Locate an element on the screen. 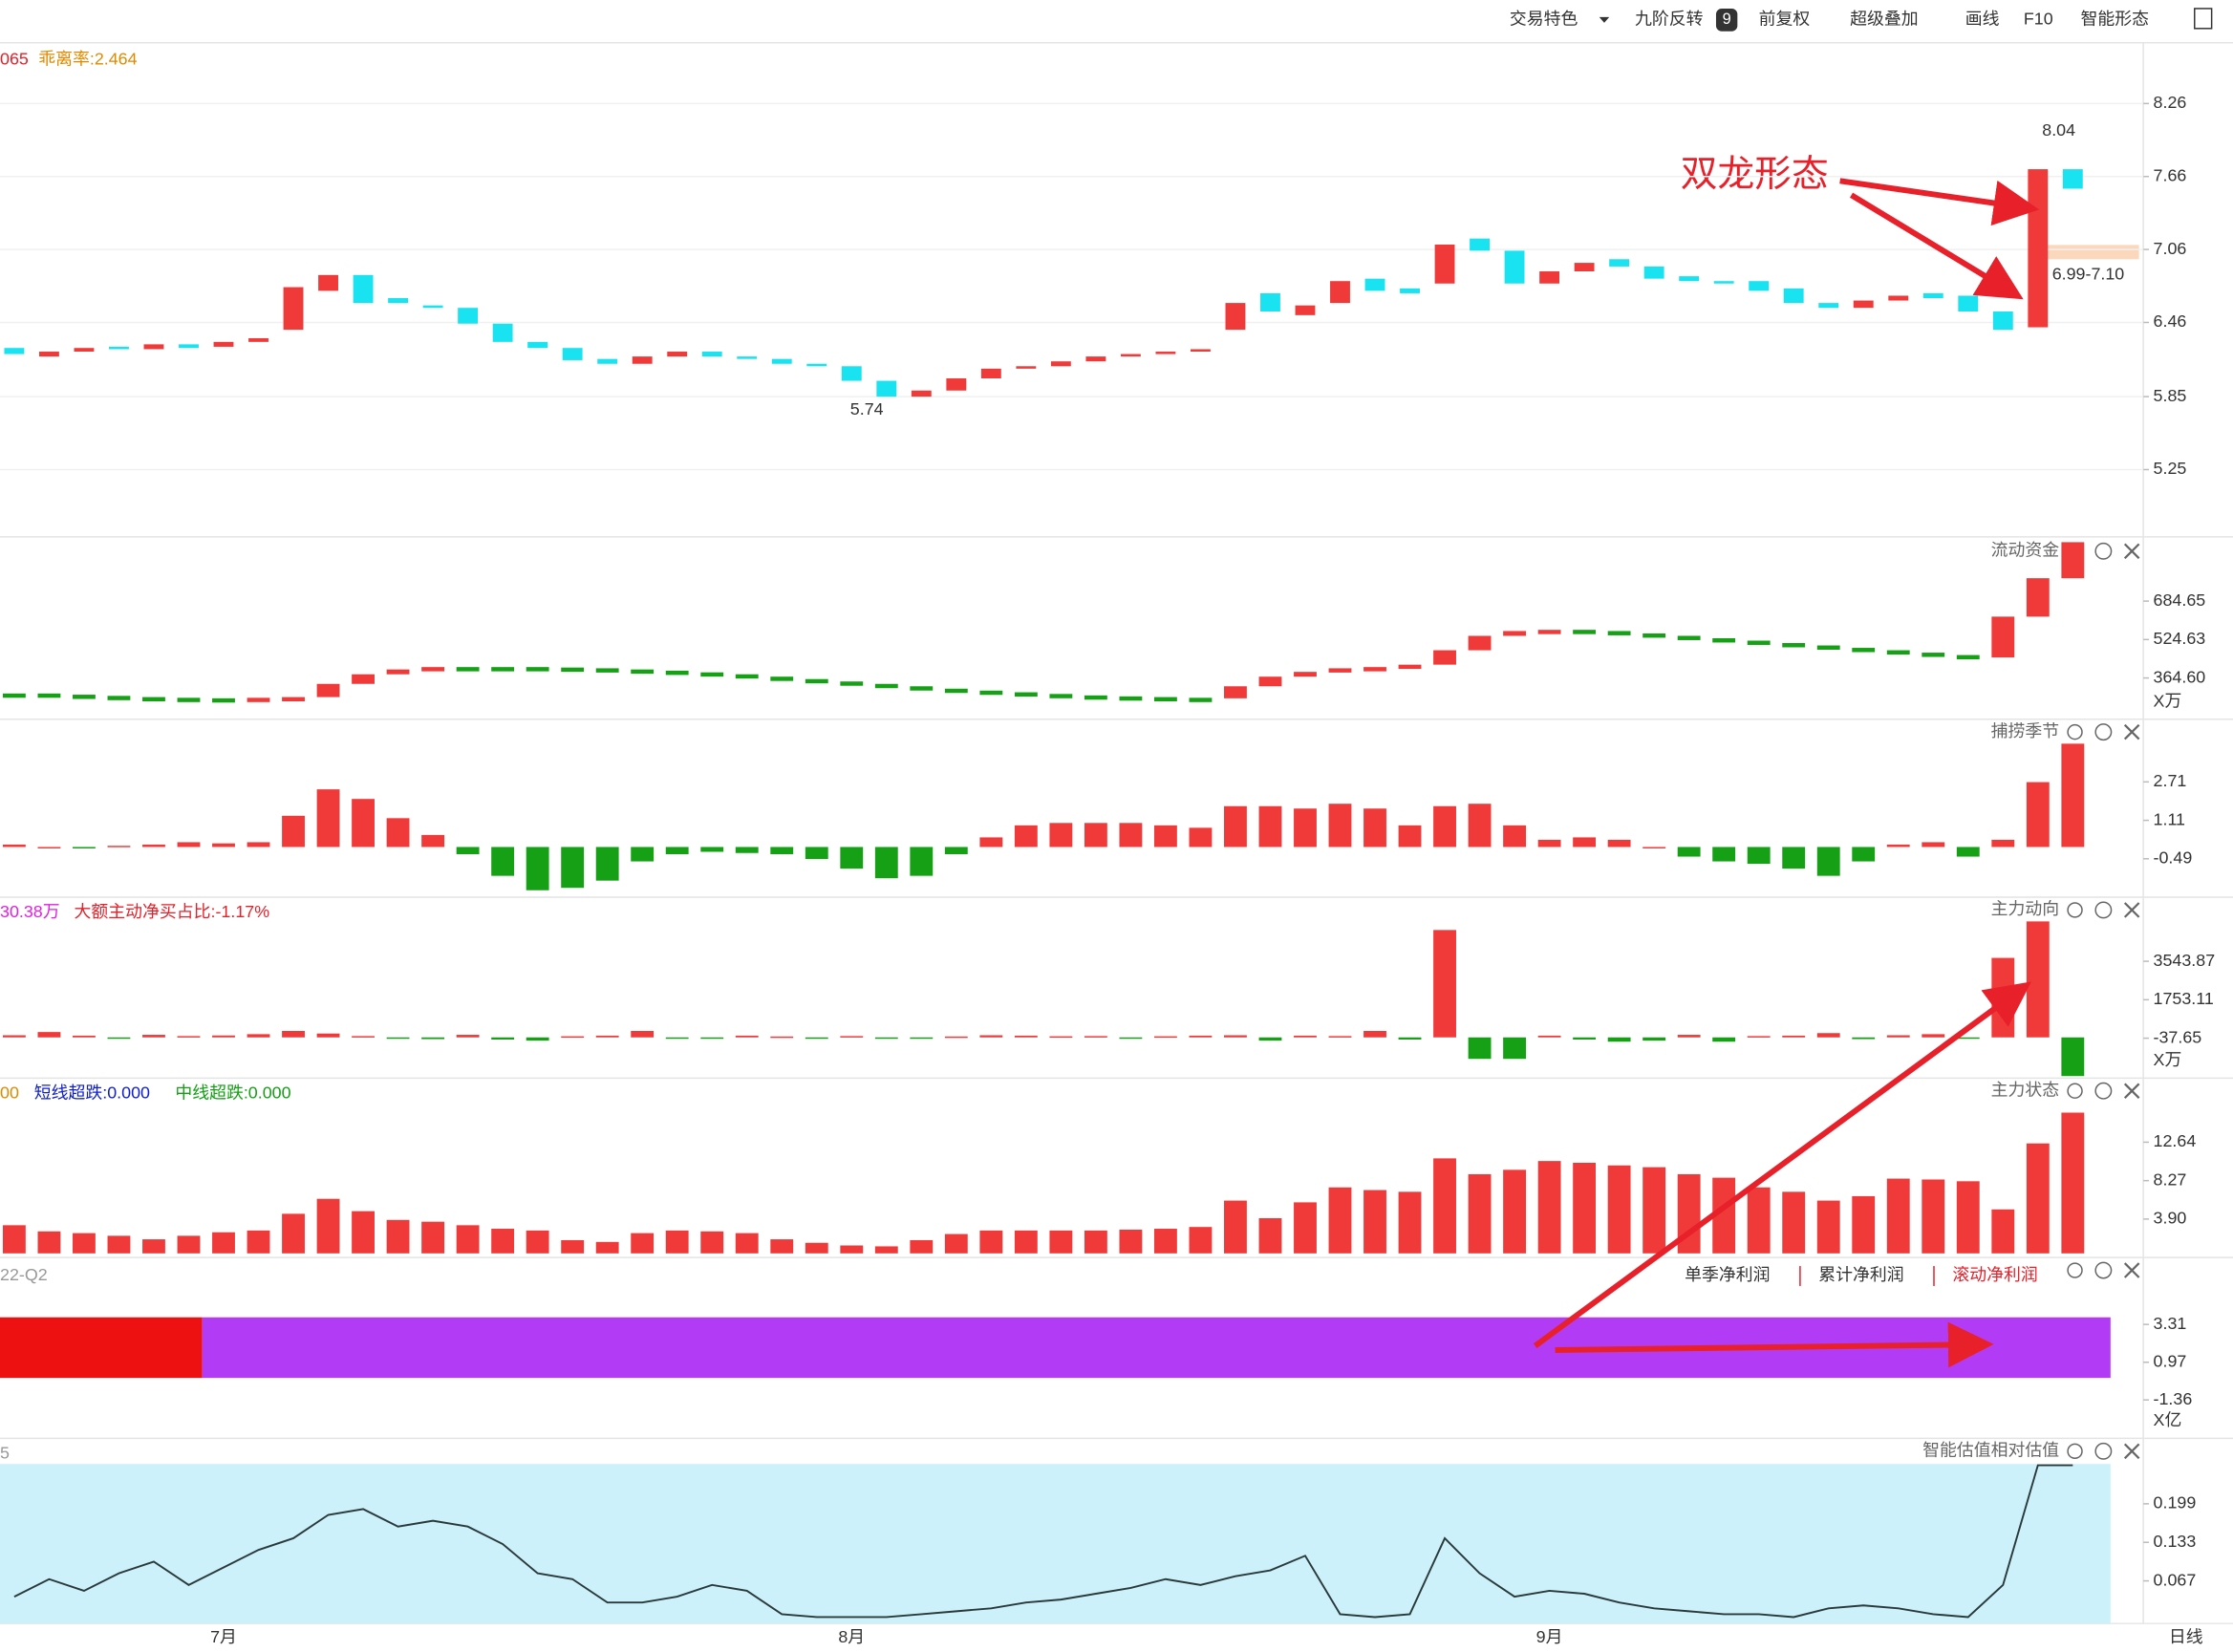 This screenshot has width=2233, height=1652. x-tick-label: 8月 is located at coordinates (851, 1637).